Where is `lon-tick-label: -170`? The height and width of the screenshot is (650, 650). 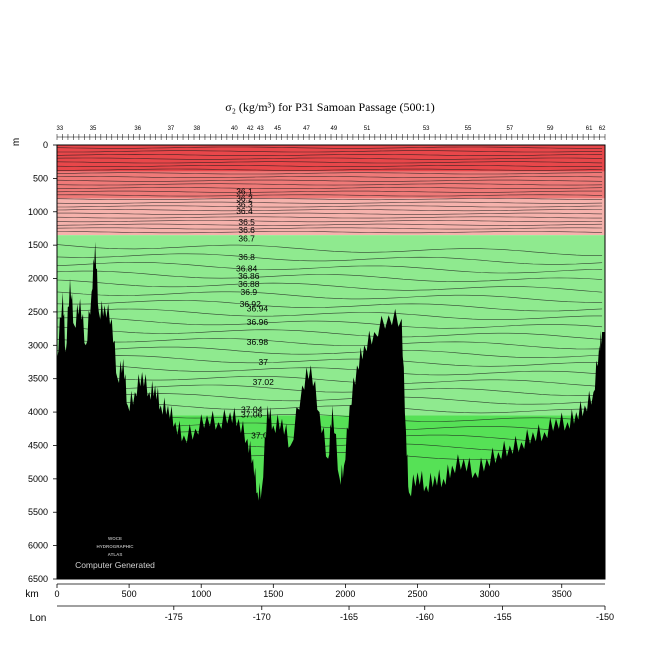
lon-tick-label: -170 is located at coordinates (262, 617).